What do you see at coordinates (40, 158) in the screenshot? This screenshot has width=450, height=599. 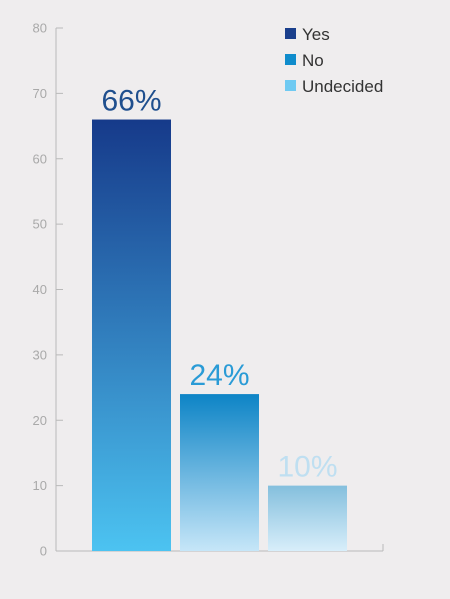 I see `y-tick-label: 60` at bounding box center [40, 158].